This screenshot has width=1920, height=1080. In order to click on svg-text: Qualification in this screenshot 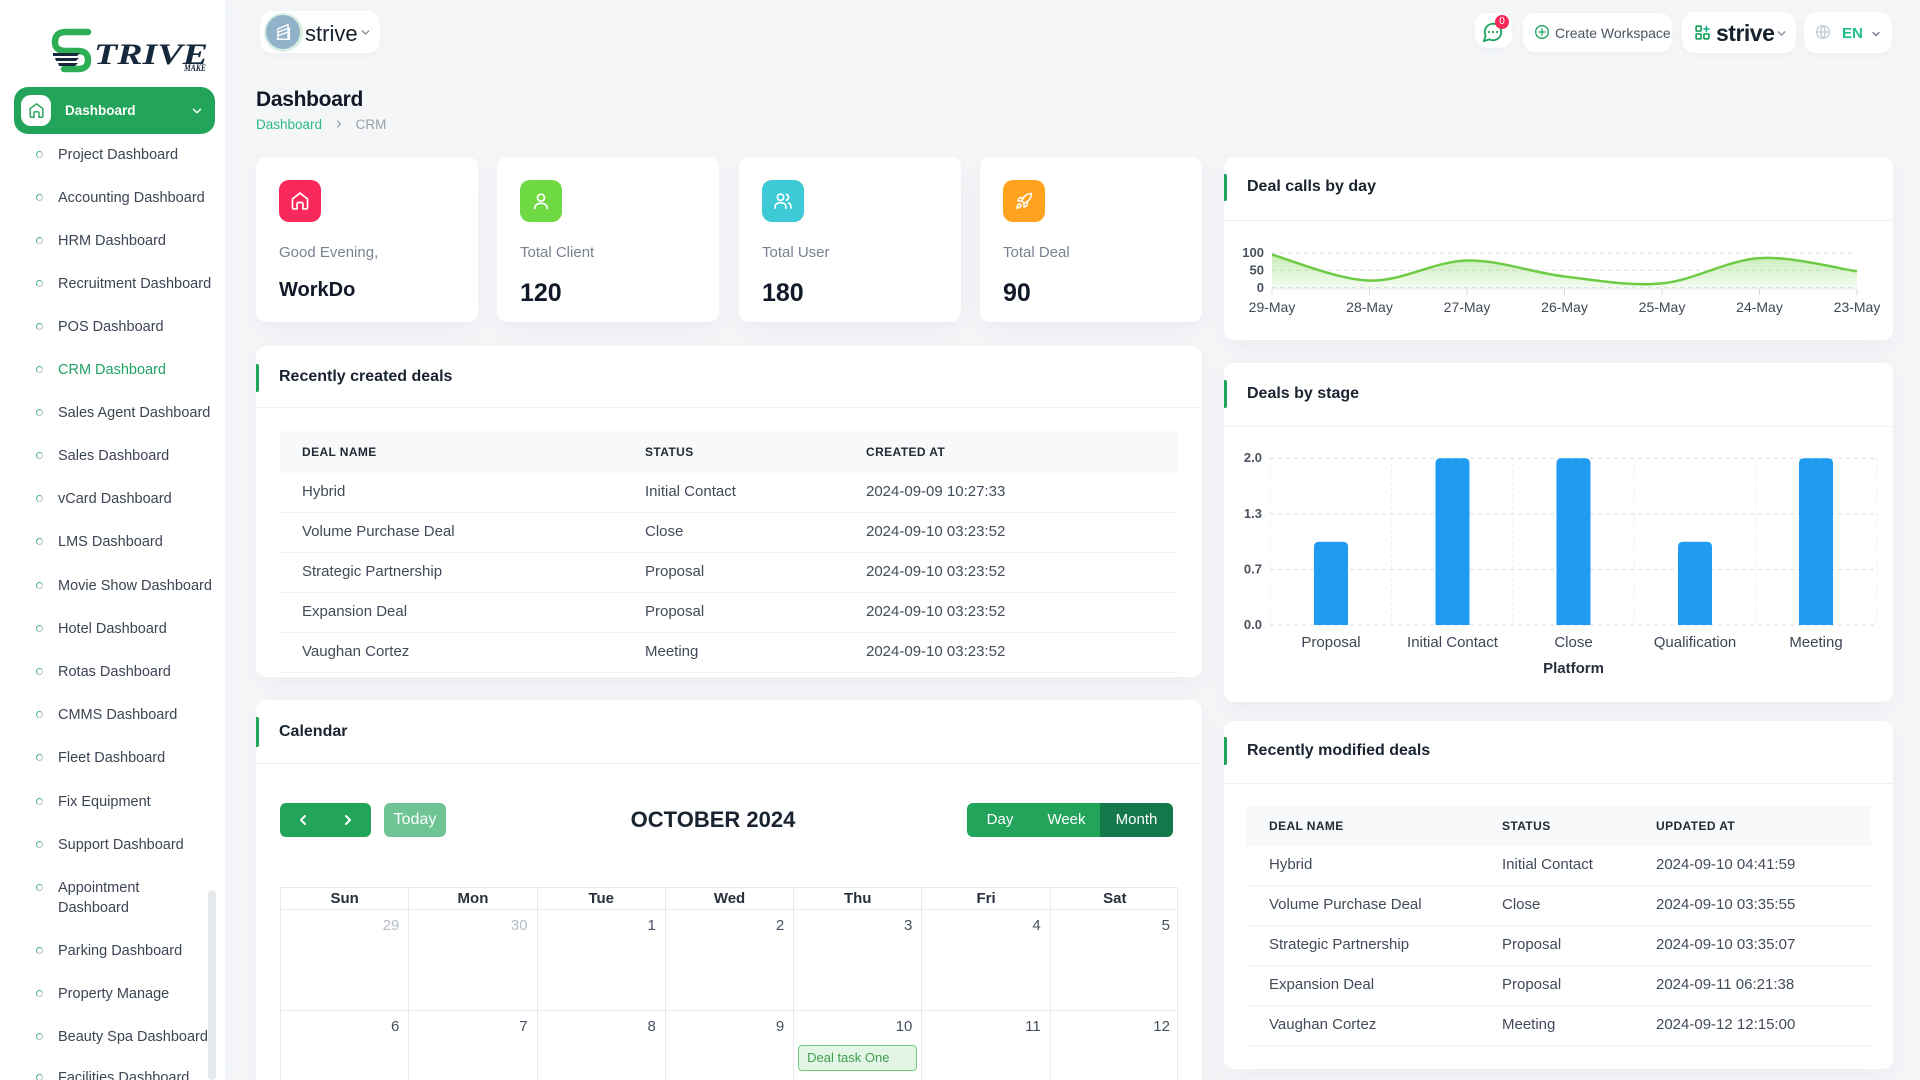, I will do `click(1695, 642)`.